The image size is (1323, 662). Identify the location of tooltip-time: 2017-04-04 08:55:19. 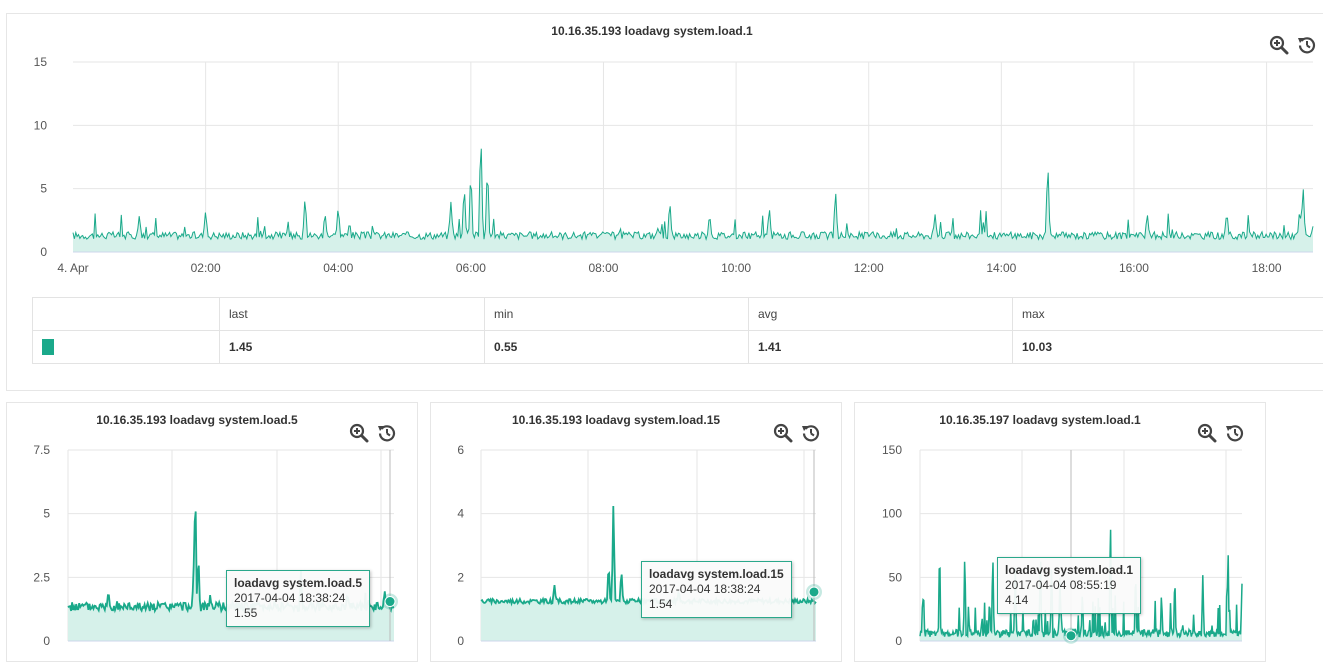
(1069, 585).